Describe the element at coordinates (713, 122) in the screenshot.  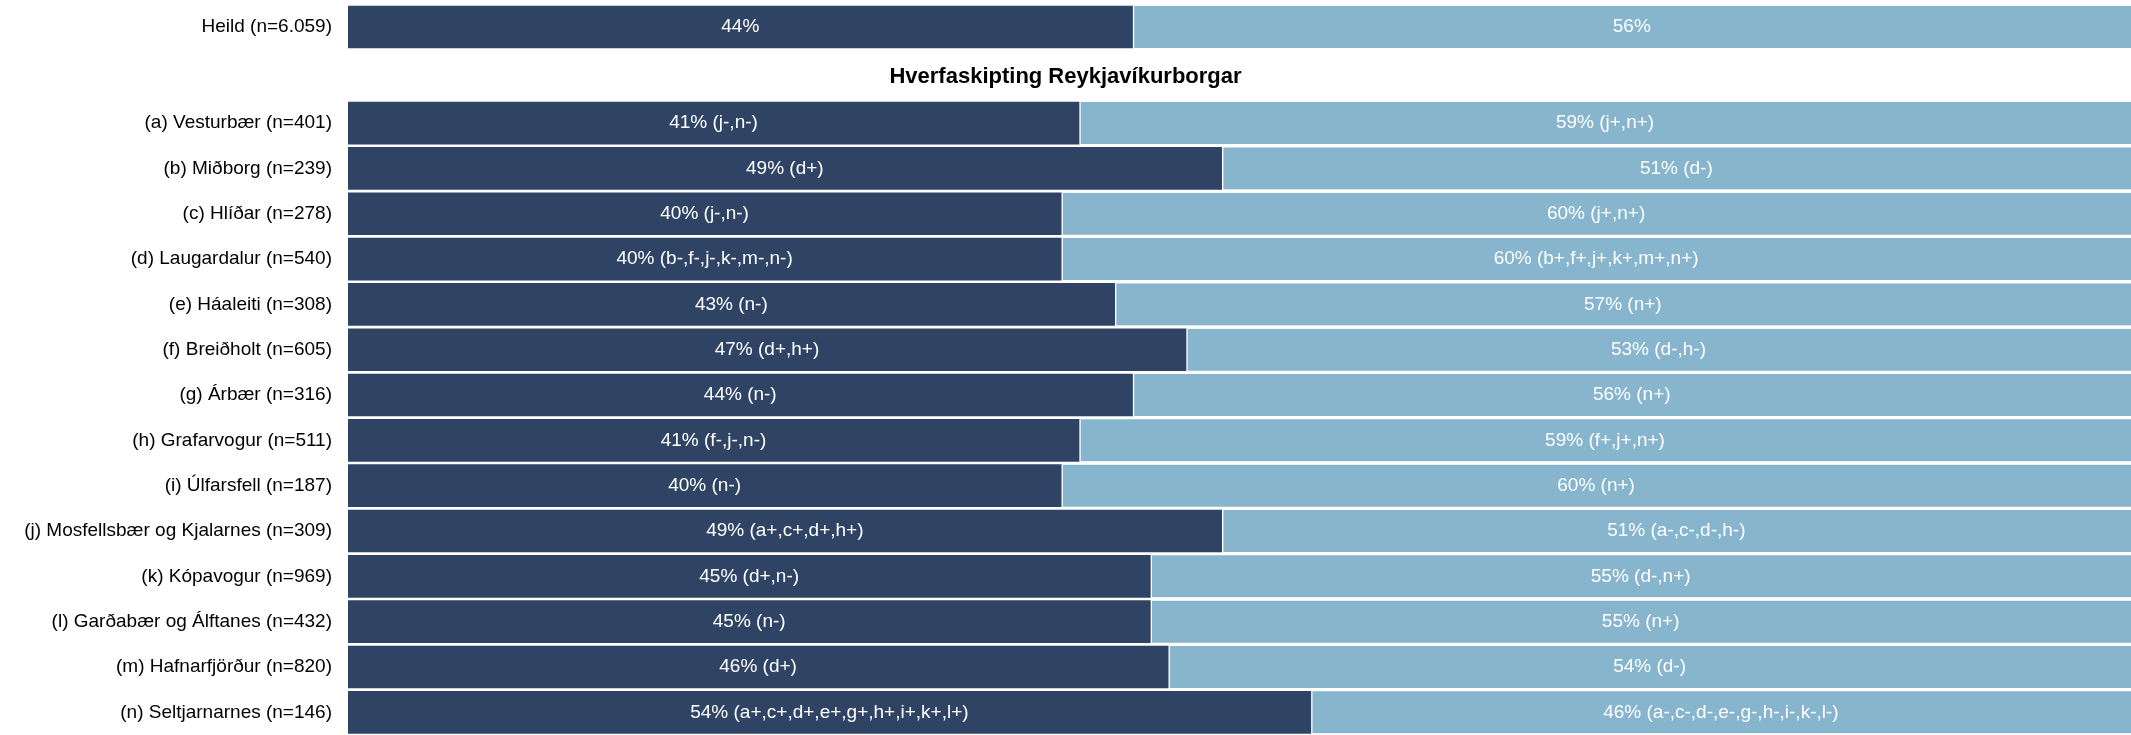
I see `data-label: 41% (j-,n-)` at that location.